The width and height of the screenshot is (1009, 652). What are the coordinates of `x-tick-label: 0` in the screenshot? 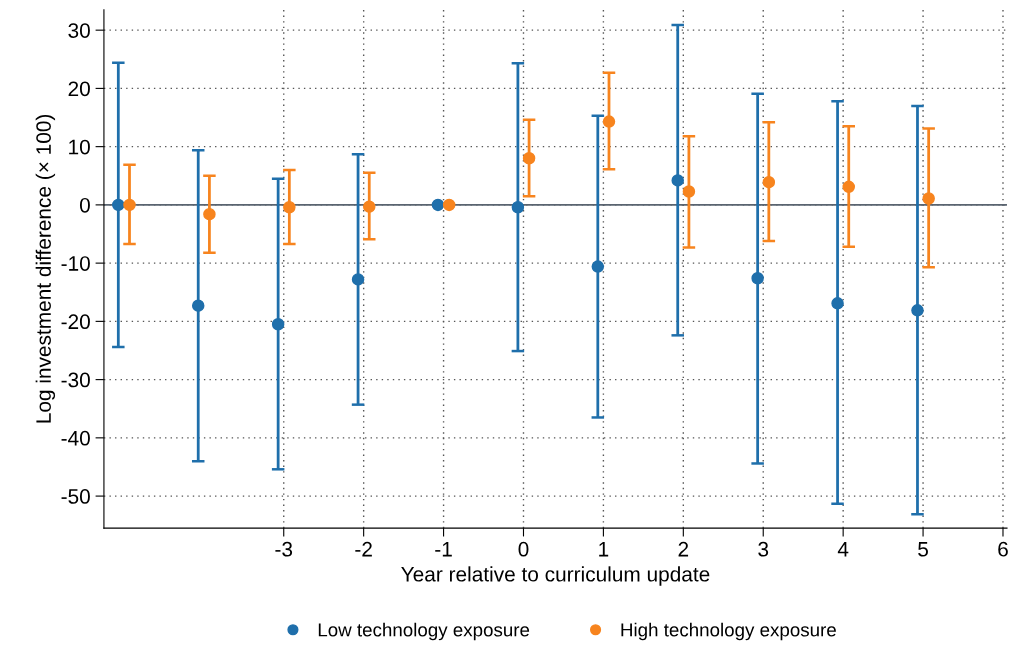 It's located at (523, 549).